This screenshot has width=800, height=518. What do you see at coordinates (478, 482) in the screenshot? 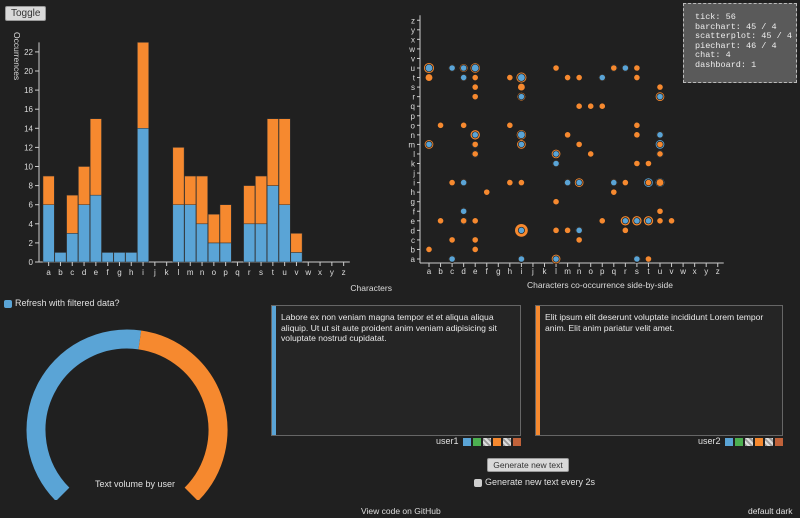
I see `auto-generate-checkbox` at bounding box center [478, 482].